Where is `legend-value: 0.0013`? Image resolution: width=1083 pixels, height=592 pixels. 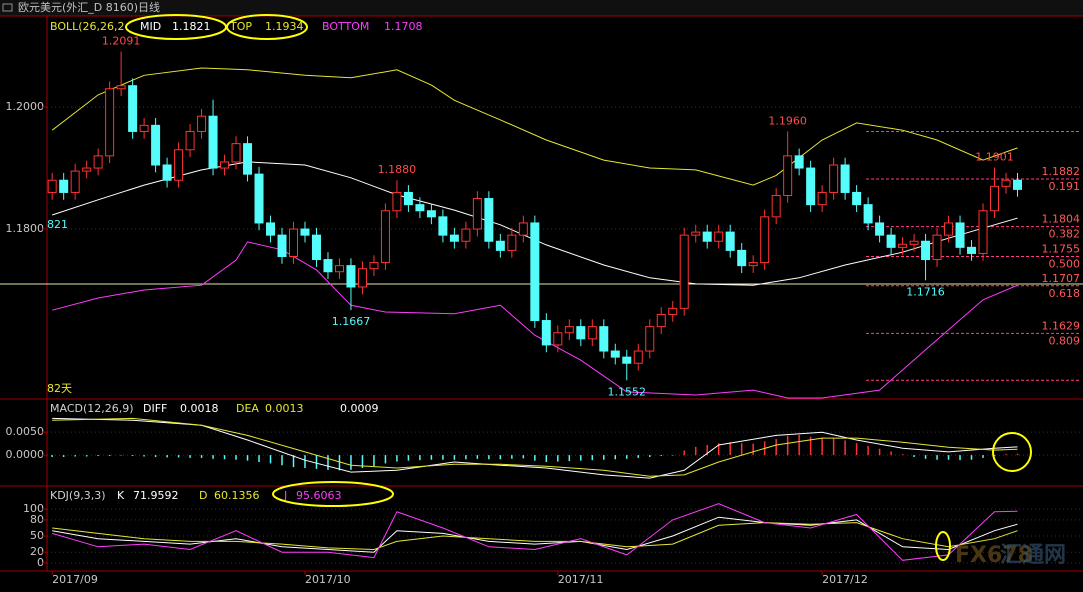
legend-value: 0.0013 is located at coordinates (284, 408).